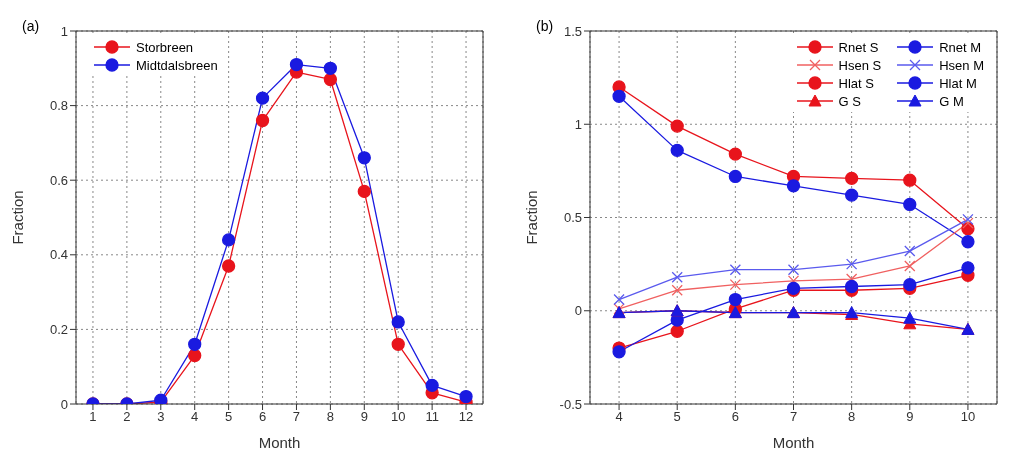 The height and width of the screenshot is (468, 1024). What do you see at coordinates (127, 417) in the screenshot?
I see `x-tick-label: 2` at bounding box center [127, 417].